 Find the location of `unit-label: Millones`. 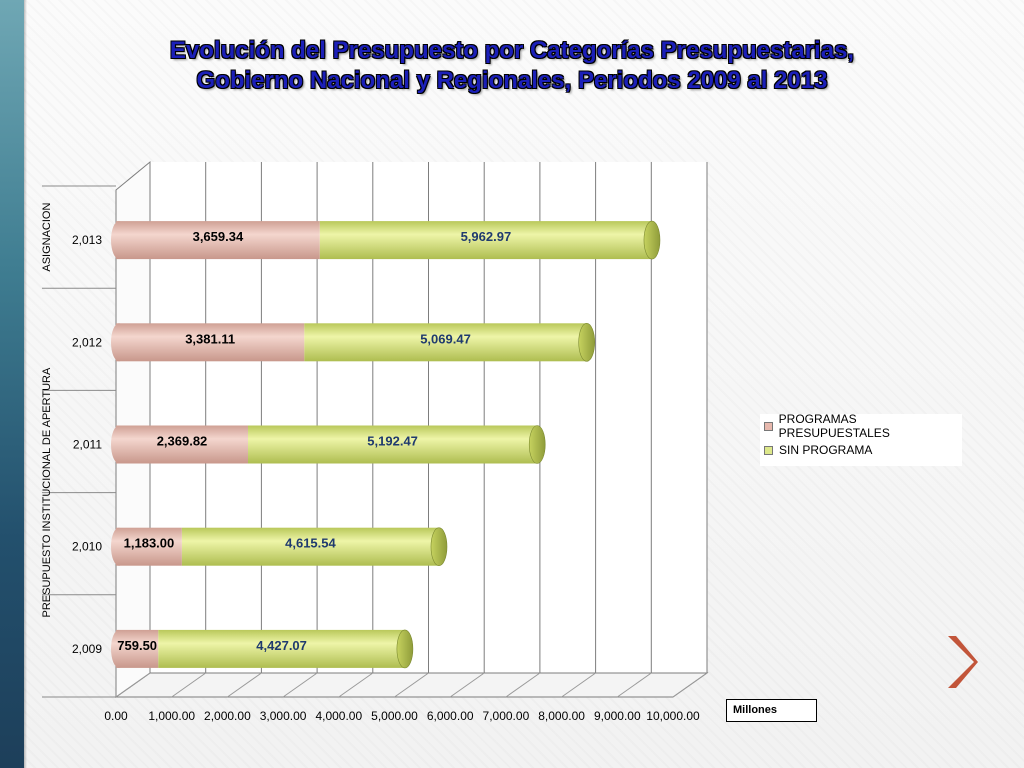

unit-label: Millones is located at coordinates (755, 710).